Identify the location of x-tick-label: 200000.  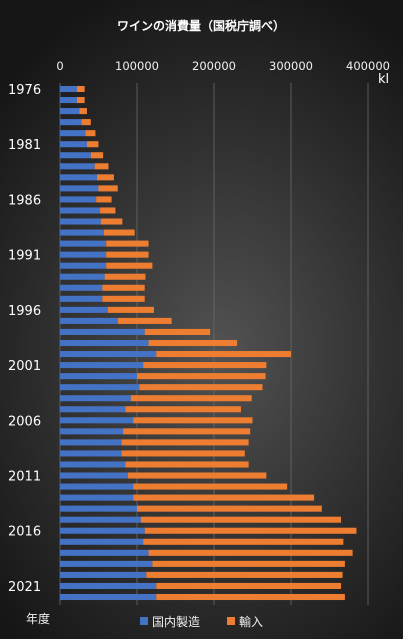
(214, 66).